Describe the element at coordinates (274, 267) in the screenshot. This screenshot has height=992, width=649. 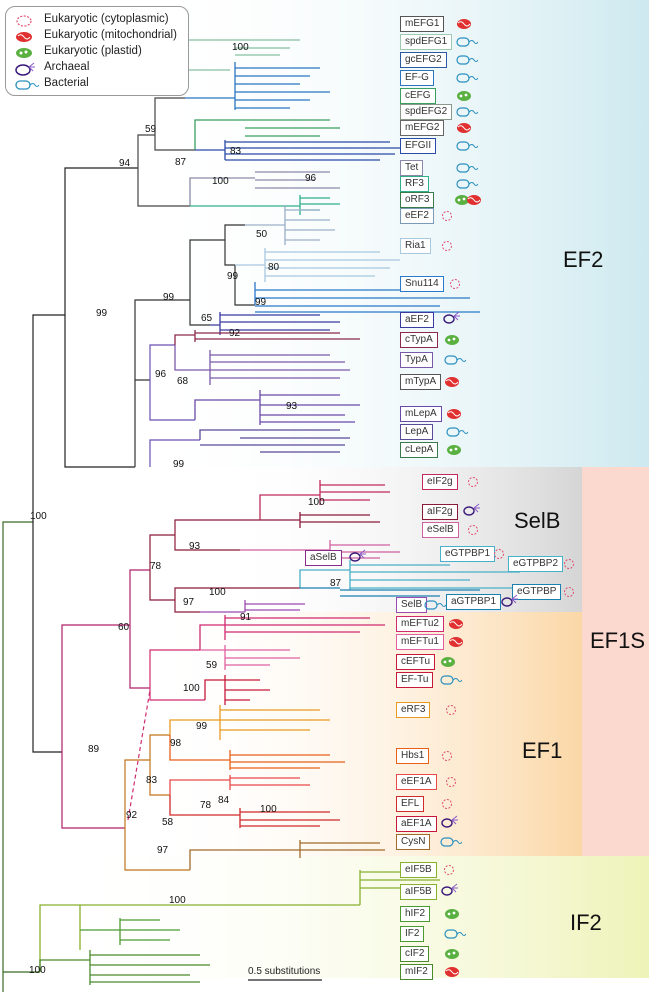
I see `bootstrap-value: 80` at that location.